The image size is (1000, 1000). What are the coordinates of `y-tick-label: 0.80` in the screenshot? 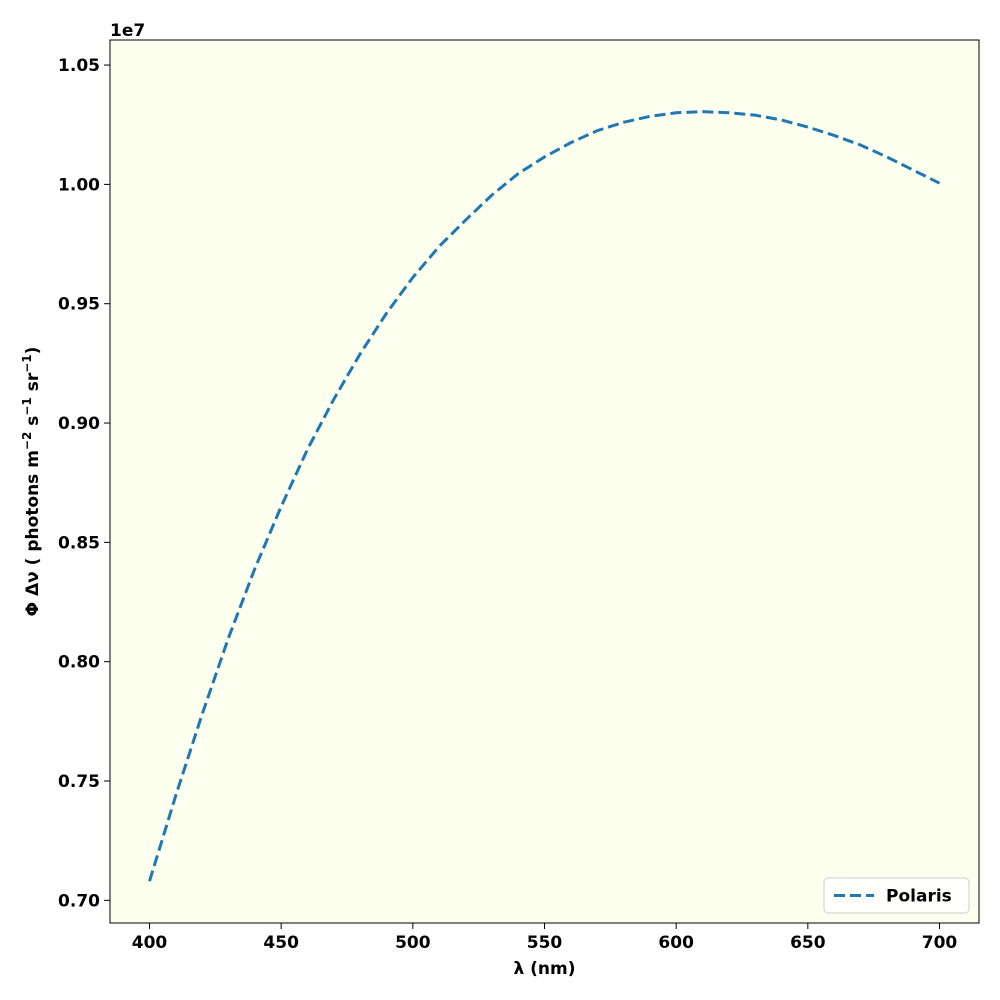 It's located at (79, 663).